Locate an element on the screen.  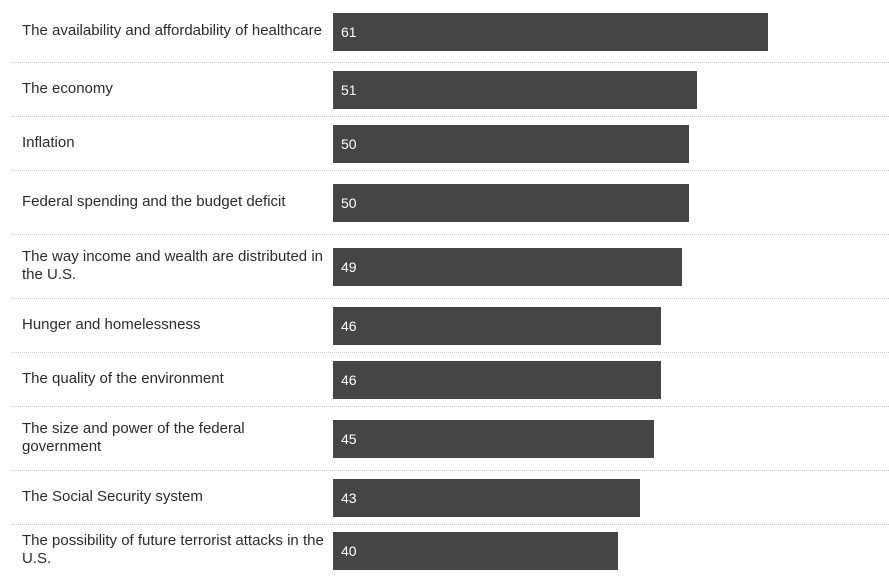
category-label: Inflation is located at coordinates (48, 142).